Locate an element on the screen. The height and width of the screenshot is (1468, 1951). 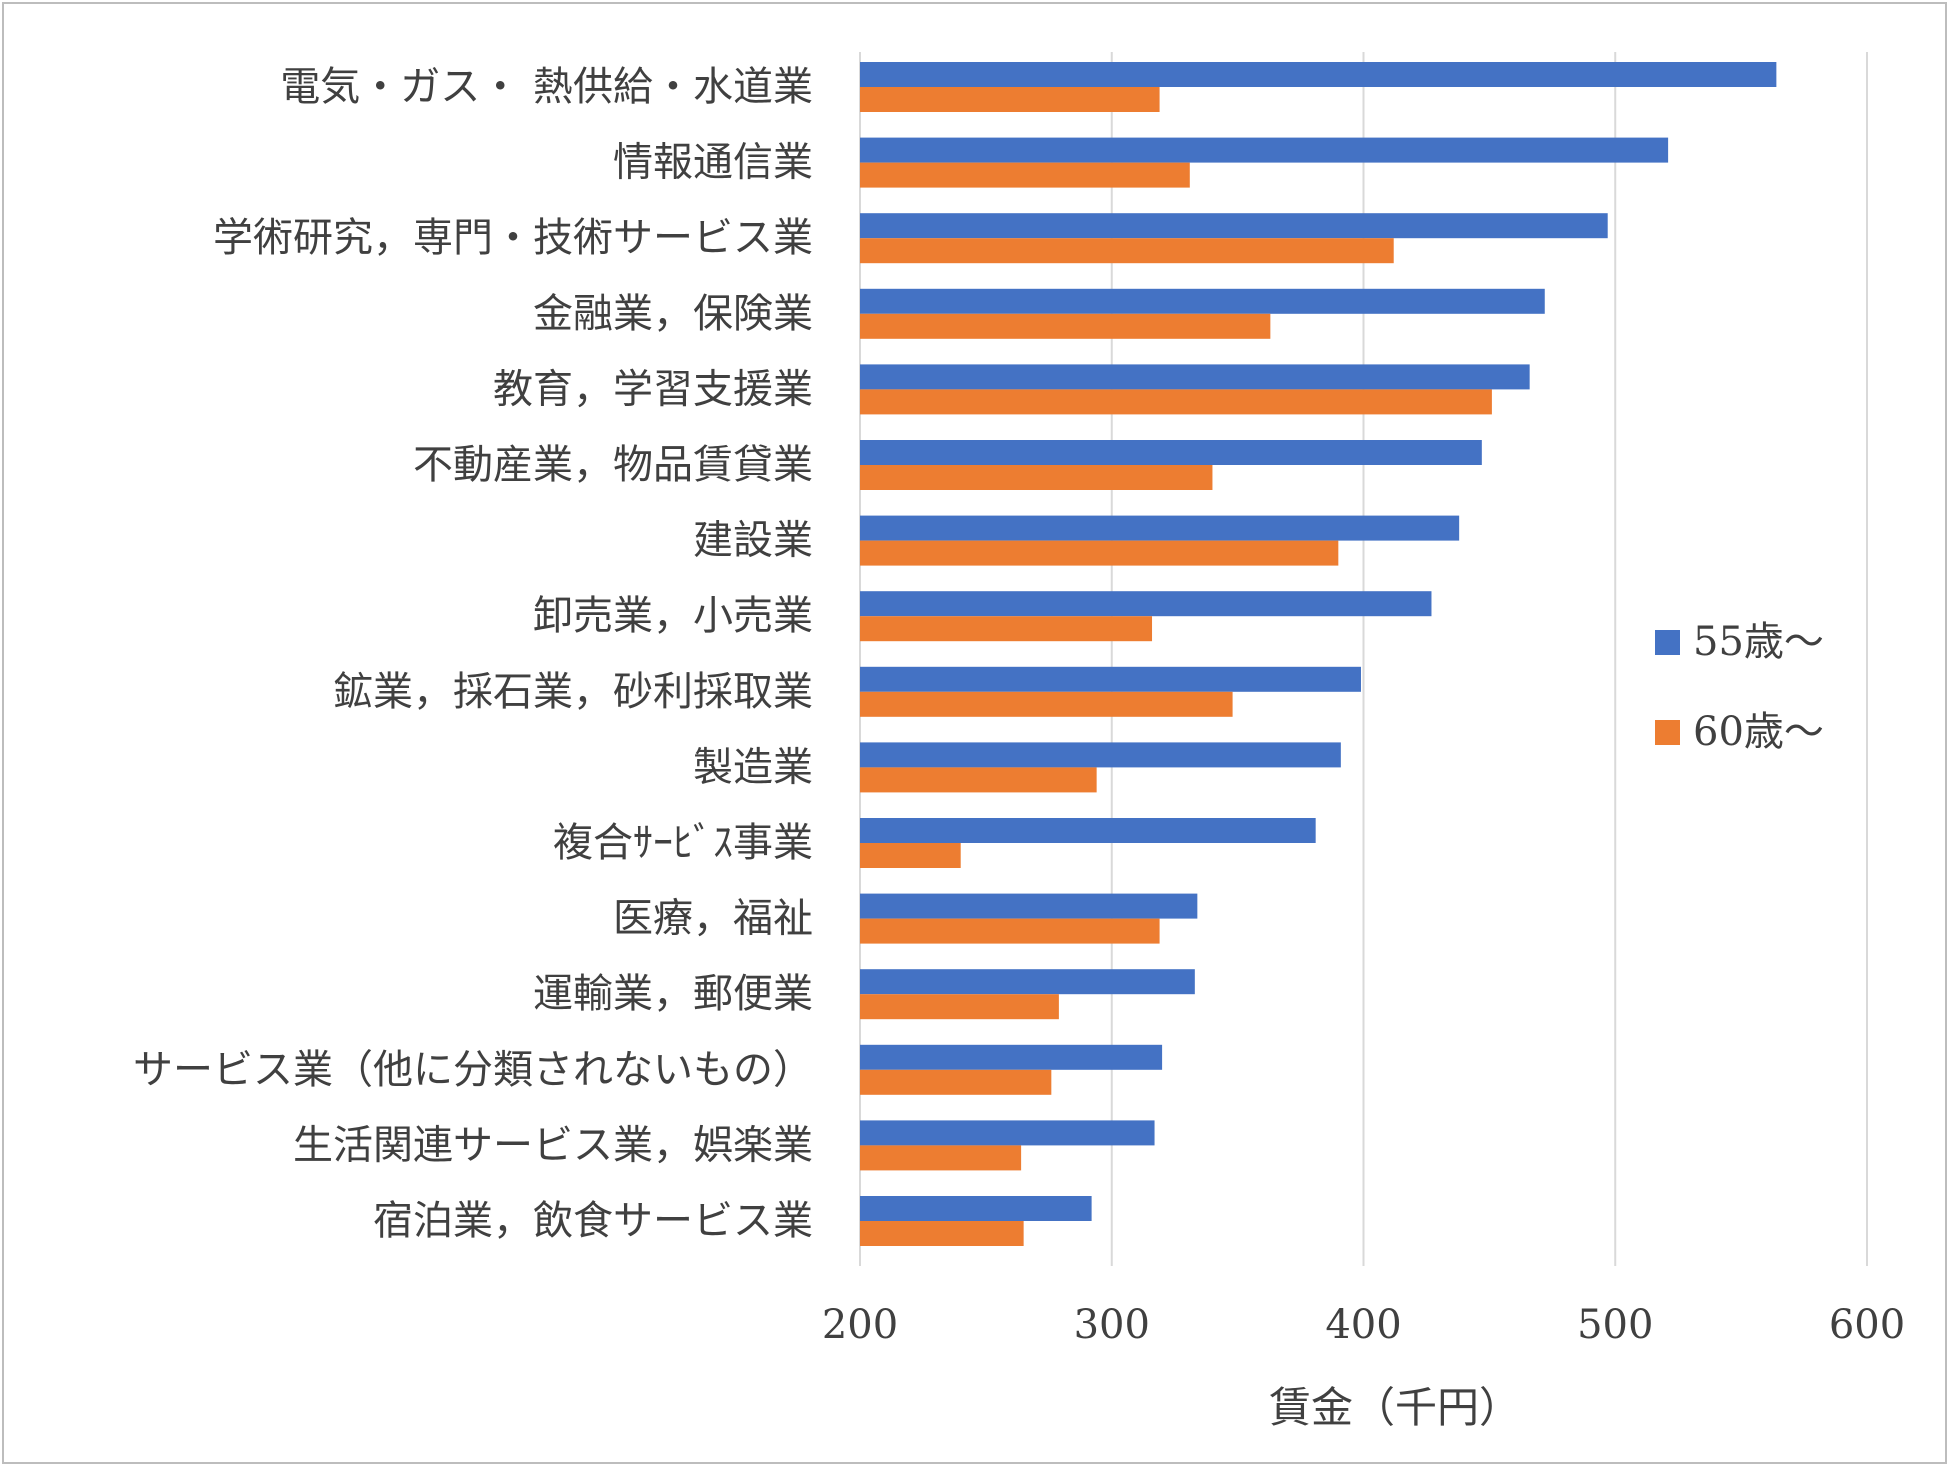
category-label: 電気・ガス・ 熱供給・水道業 is located at coordinates (546, 87).